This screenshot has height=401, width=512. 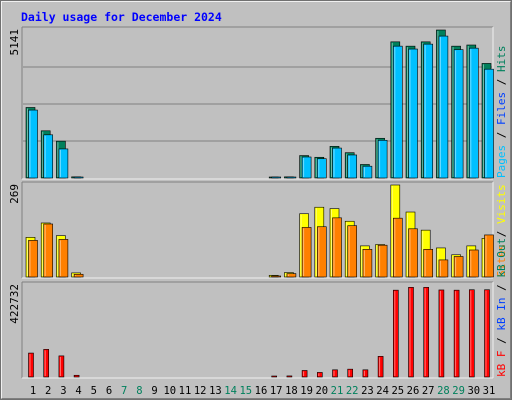 I want to click on x-tick-label-day-21: 21, so click(x=337, y=391).